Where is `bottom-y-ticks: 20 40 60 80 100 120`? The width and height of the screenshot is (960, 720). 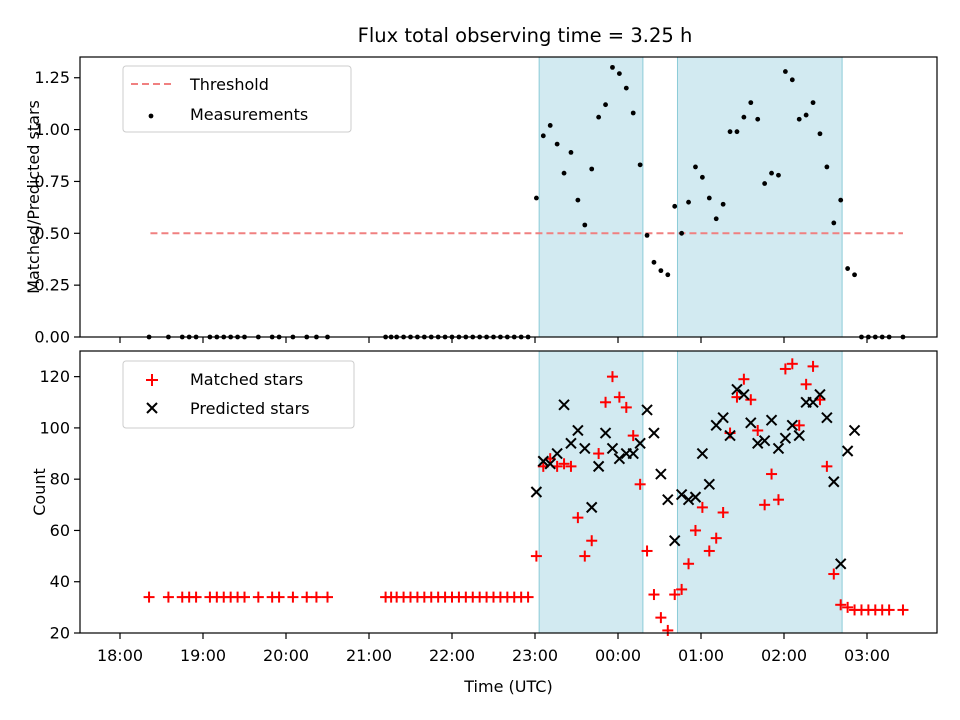
bottom-y-ticks: 20 40 60 80 100 120 is located at coordinates (59, 505).